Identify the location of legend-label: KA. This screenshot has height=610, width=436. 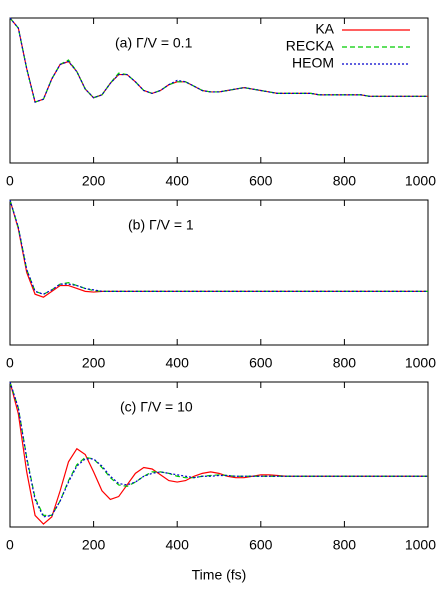
(324, 29).